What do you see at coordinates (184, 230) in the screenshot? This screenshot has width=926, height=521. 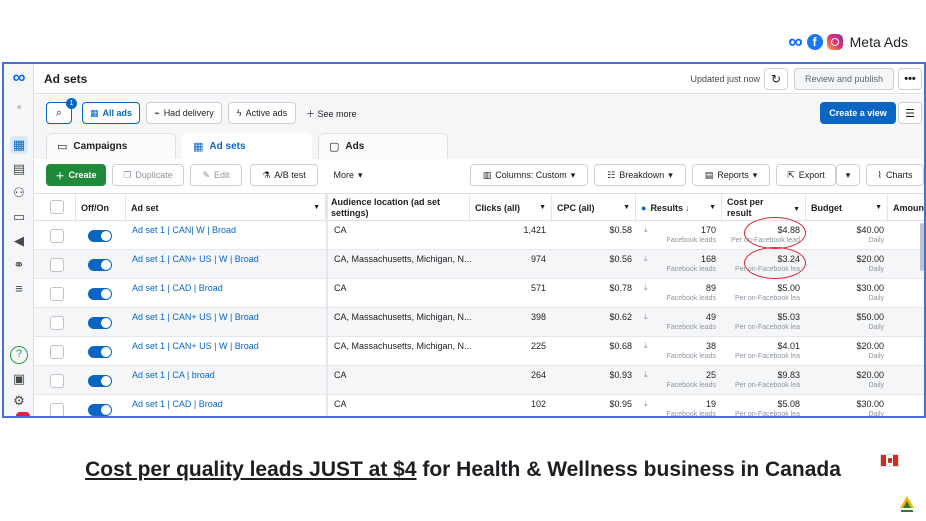 I see `ad-set-name-link: Ad set 1 | CAN| W | Broad` at bounding box center [184, 230].